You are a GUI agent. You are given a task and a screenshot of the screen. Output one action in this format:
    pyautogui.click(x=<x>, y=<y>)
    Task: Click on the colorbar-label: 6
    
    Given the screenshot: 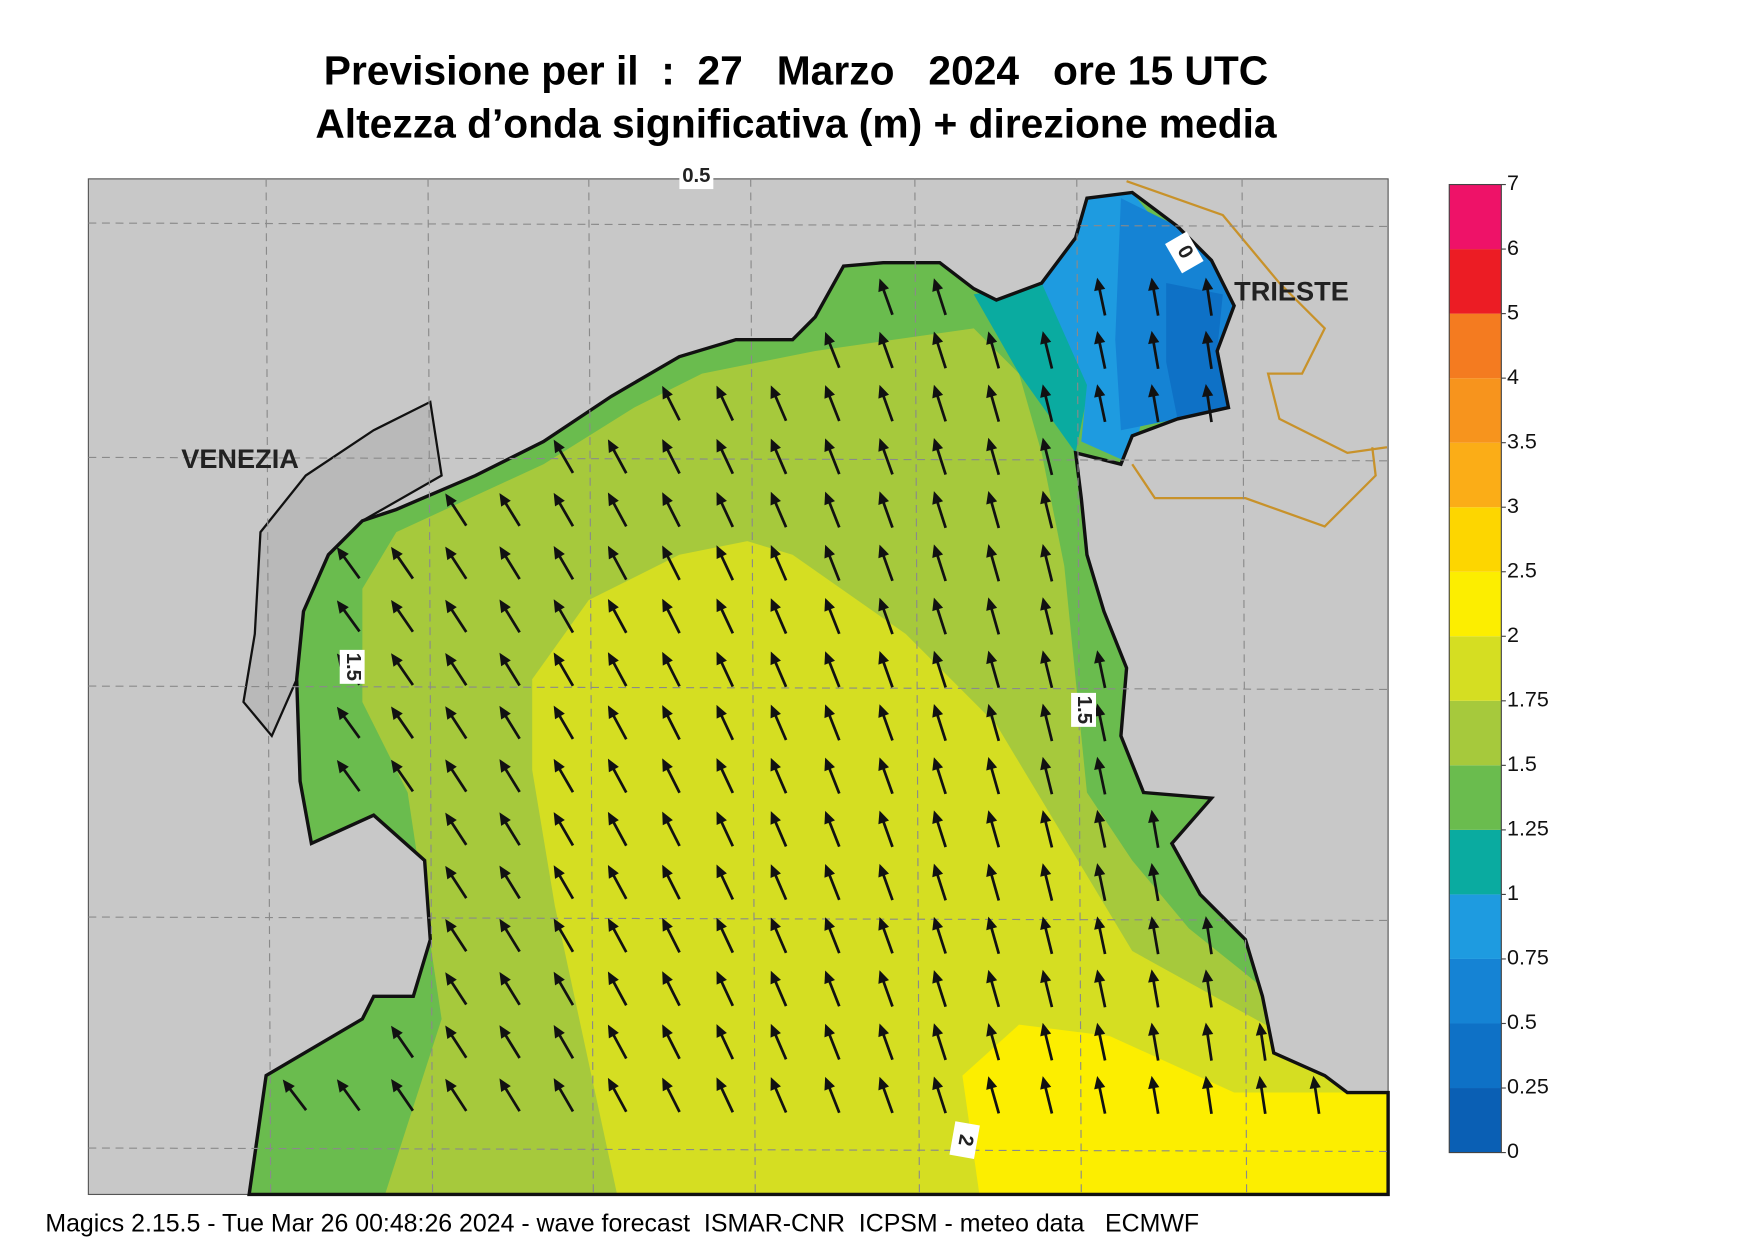 What is the action you would take?
    pyautogui.click(x=1513, y=248)
    